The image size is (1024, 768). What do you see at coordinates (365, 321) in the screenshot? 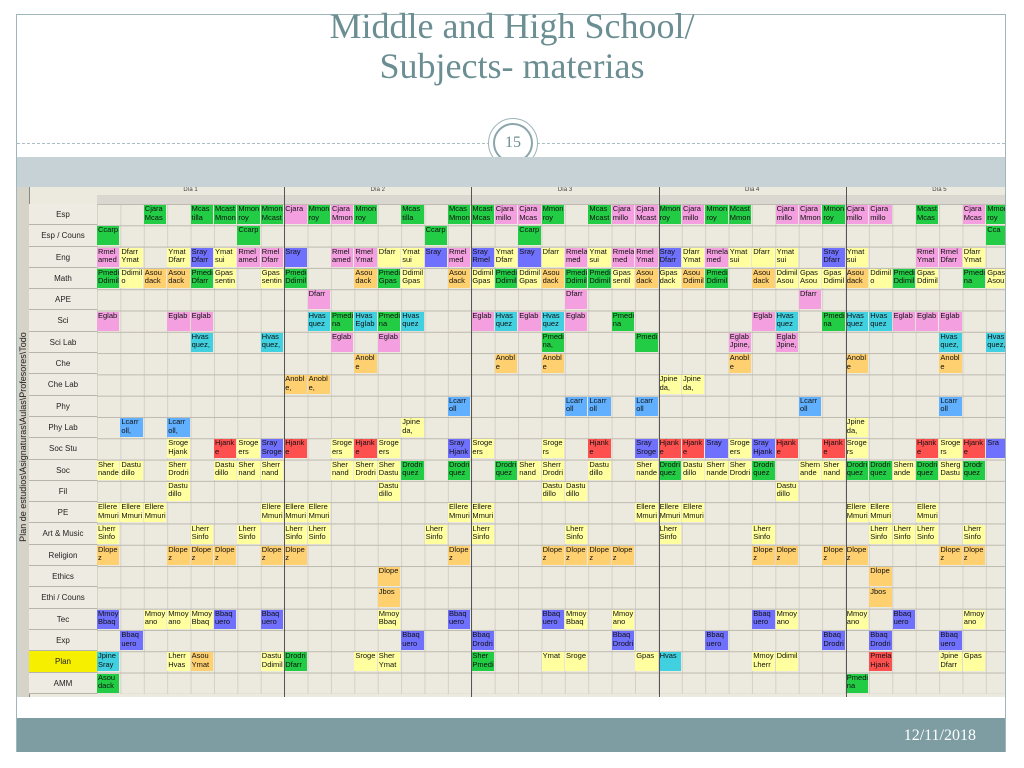
I see `lesson-cell: Hvas Eglab` at bounding box center [365, 321].